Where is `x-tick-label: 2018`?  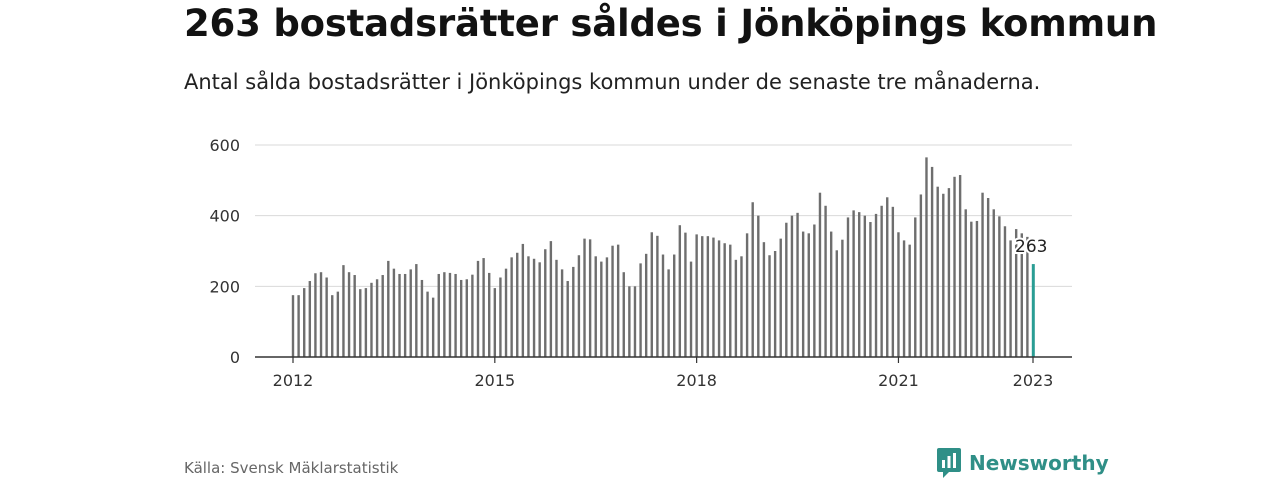
x-tick-label: 2018 is located at coordinates (696, 380).